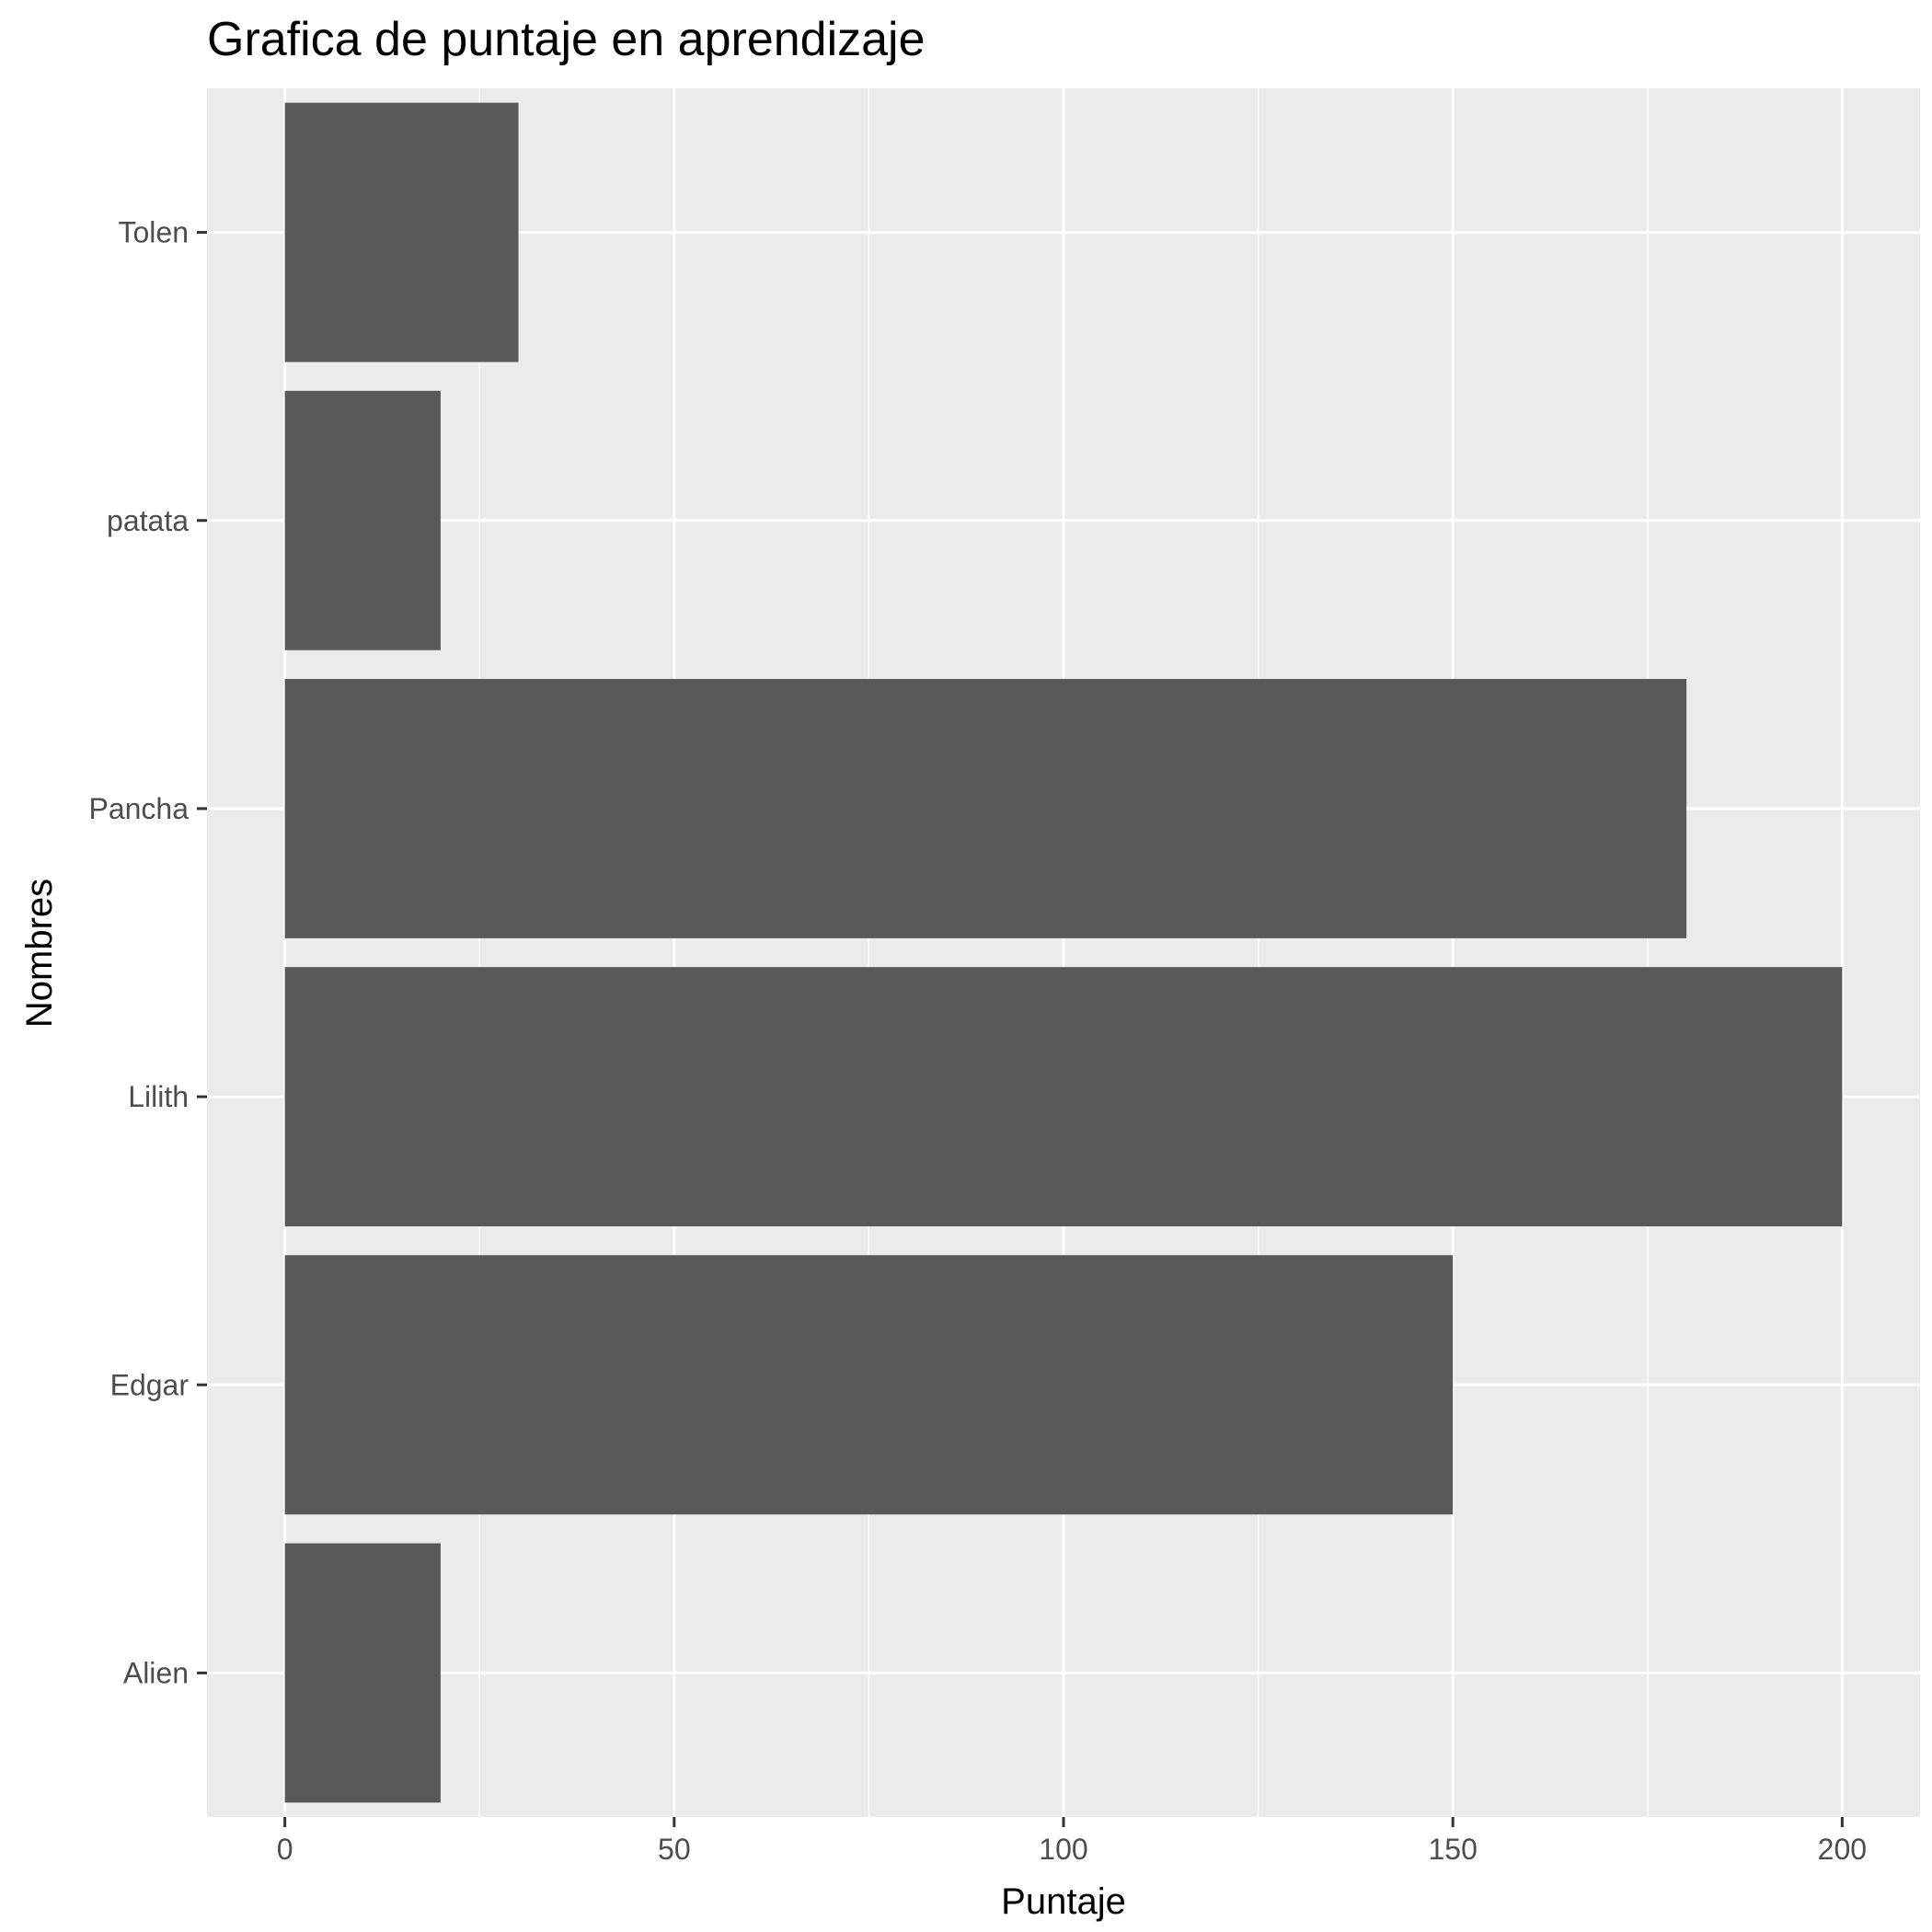 Image resolution: width=1932 pixels, height=1932 pixels. I want to click on y-tick-label: Alien, so click(156, 1672).